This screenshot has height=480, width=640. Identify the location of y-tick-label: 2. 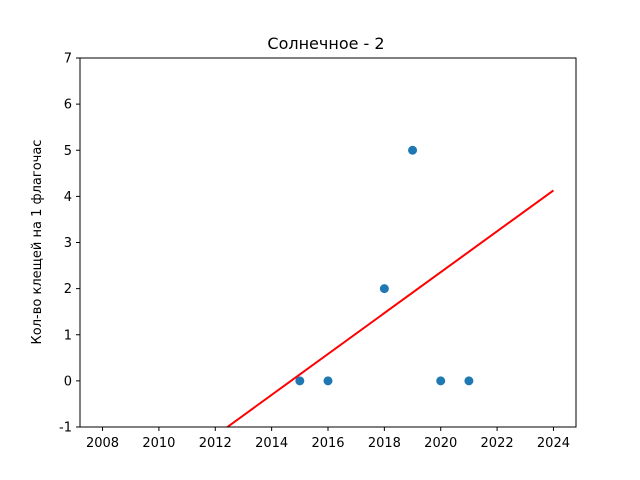
(68, 289).